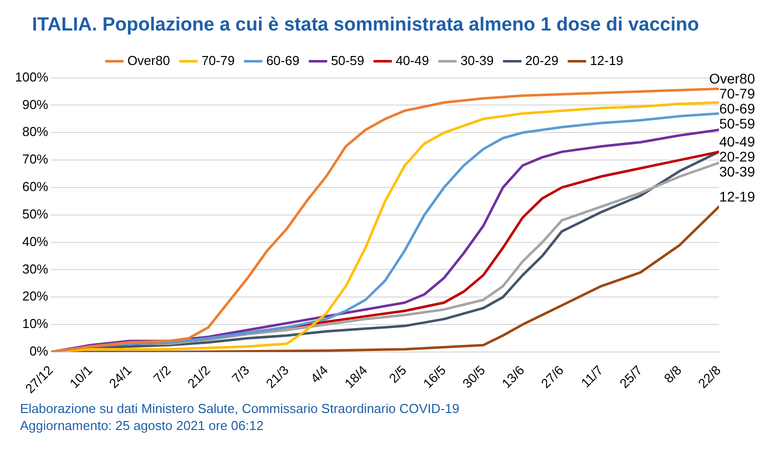 The width and height of the screenshot is (767, 454). I want to click on legend-label: 20-29, so click(541, 60).